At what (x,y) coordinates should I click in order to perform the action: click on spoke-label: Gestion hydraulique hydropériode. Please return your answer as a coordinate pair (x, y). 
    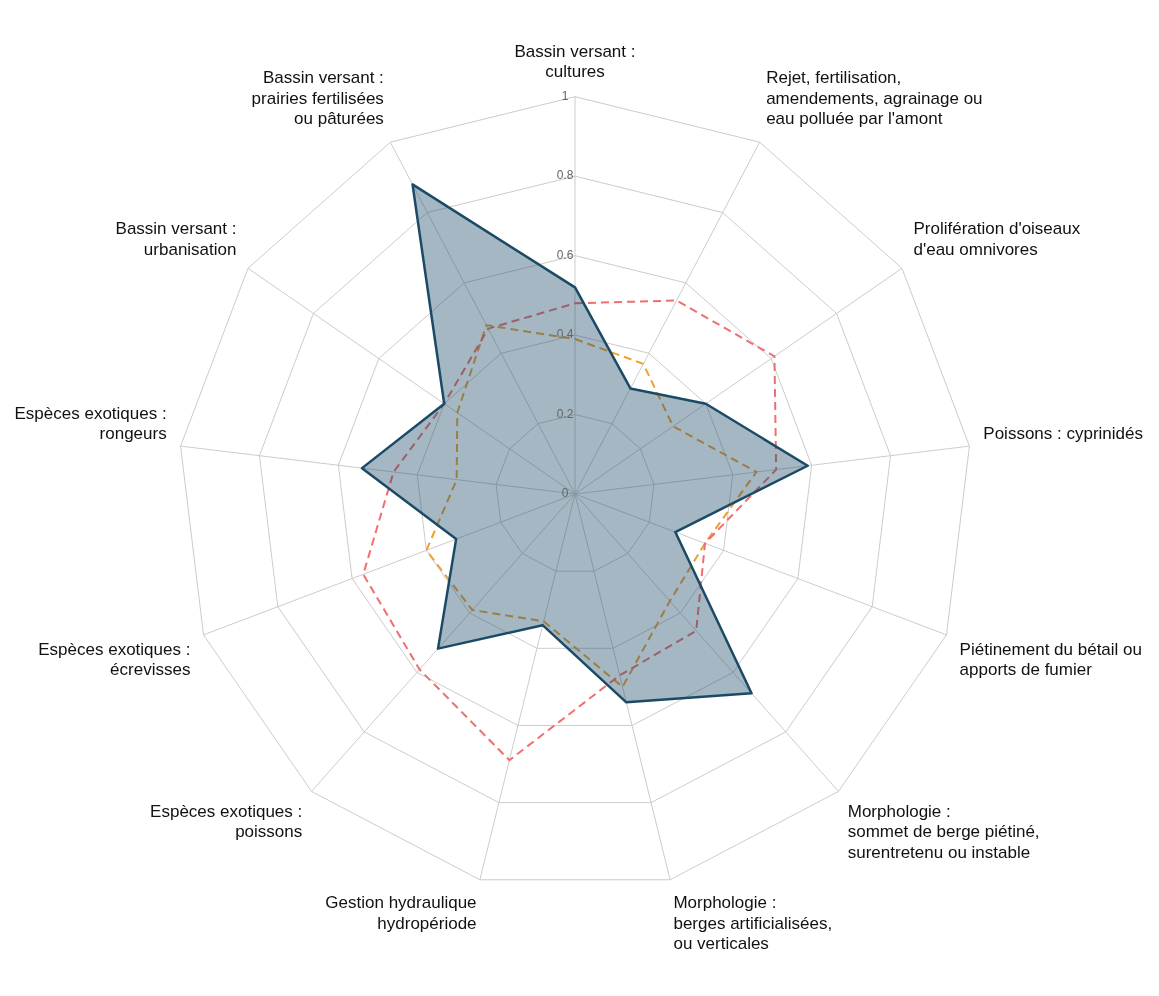
    Looking at the image, I should click on (401, 913).